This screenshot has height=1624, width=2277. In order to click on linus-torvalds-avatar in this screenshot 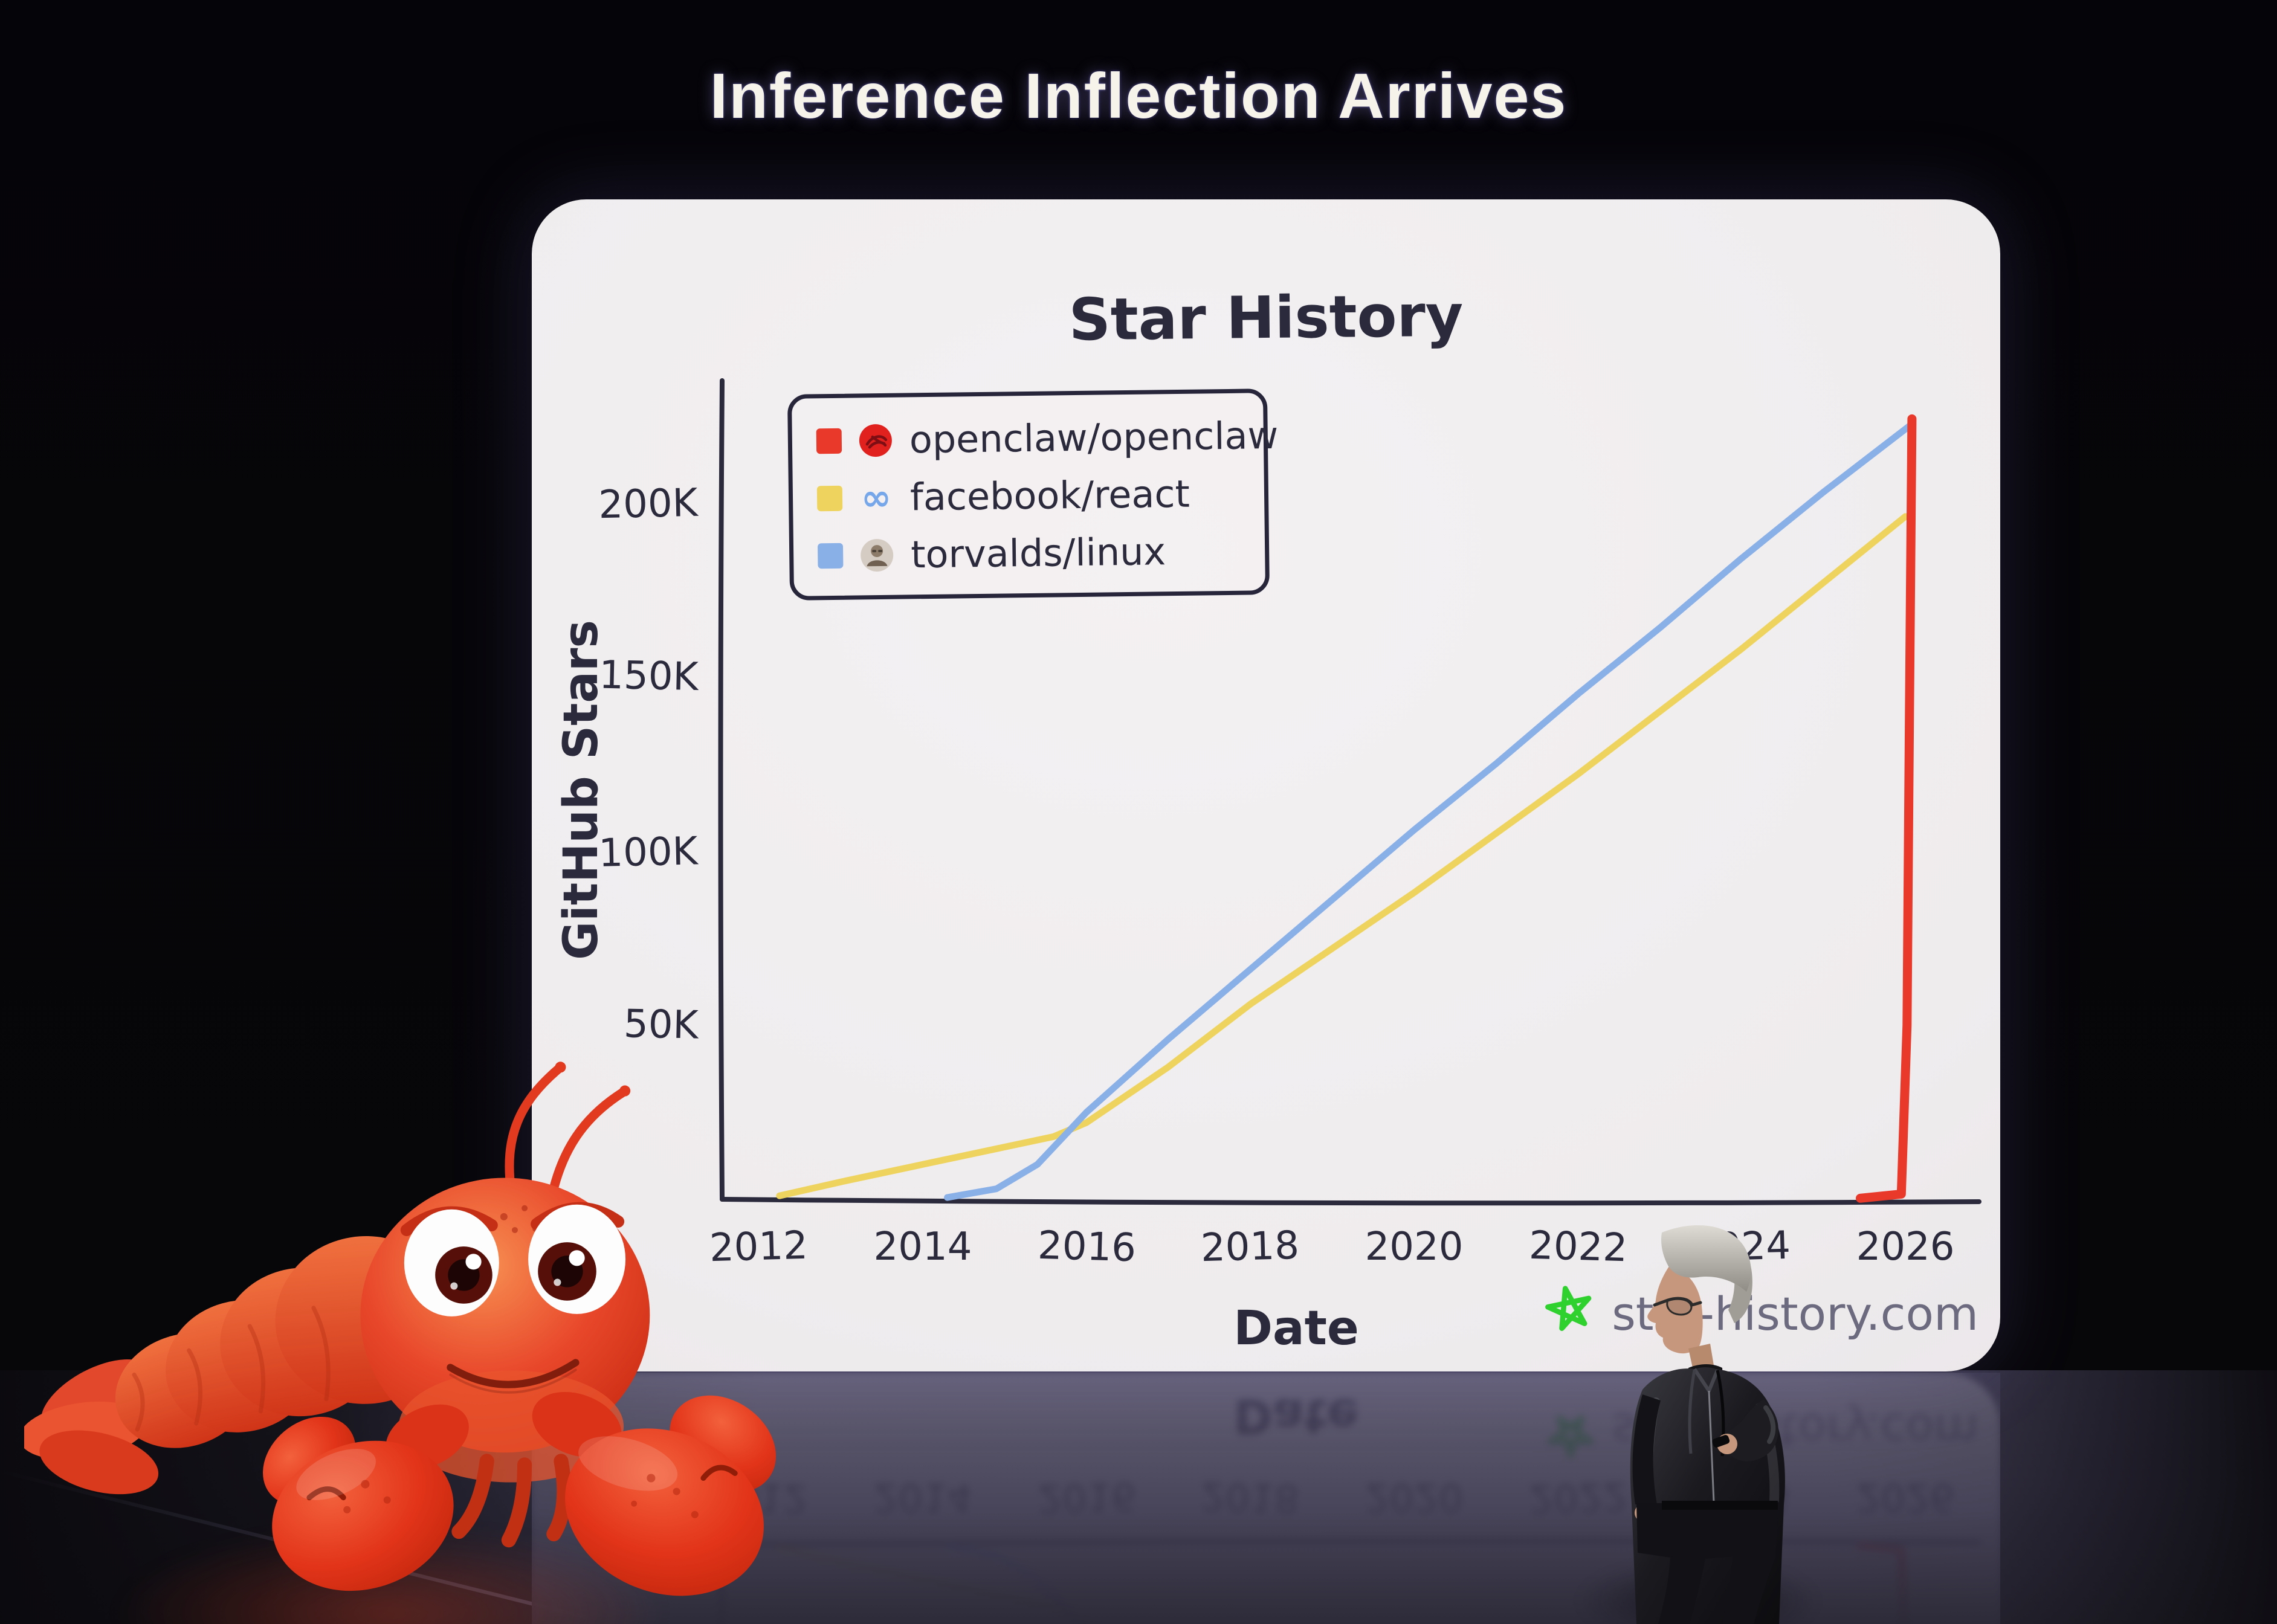, I will do `click(877, 554)`.